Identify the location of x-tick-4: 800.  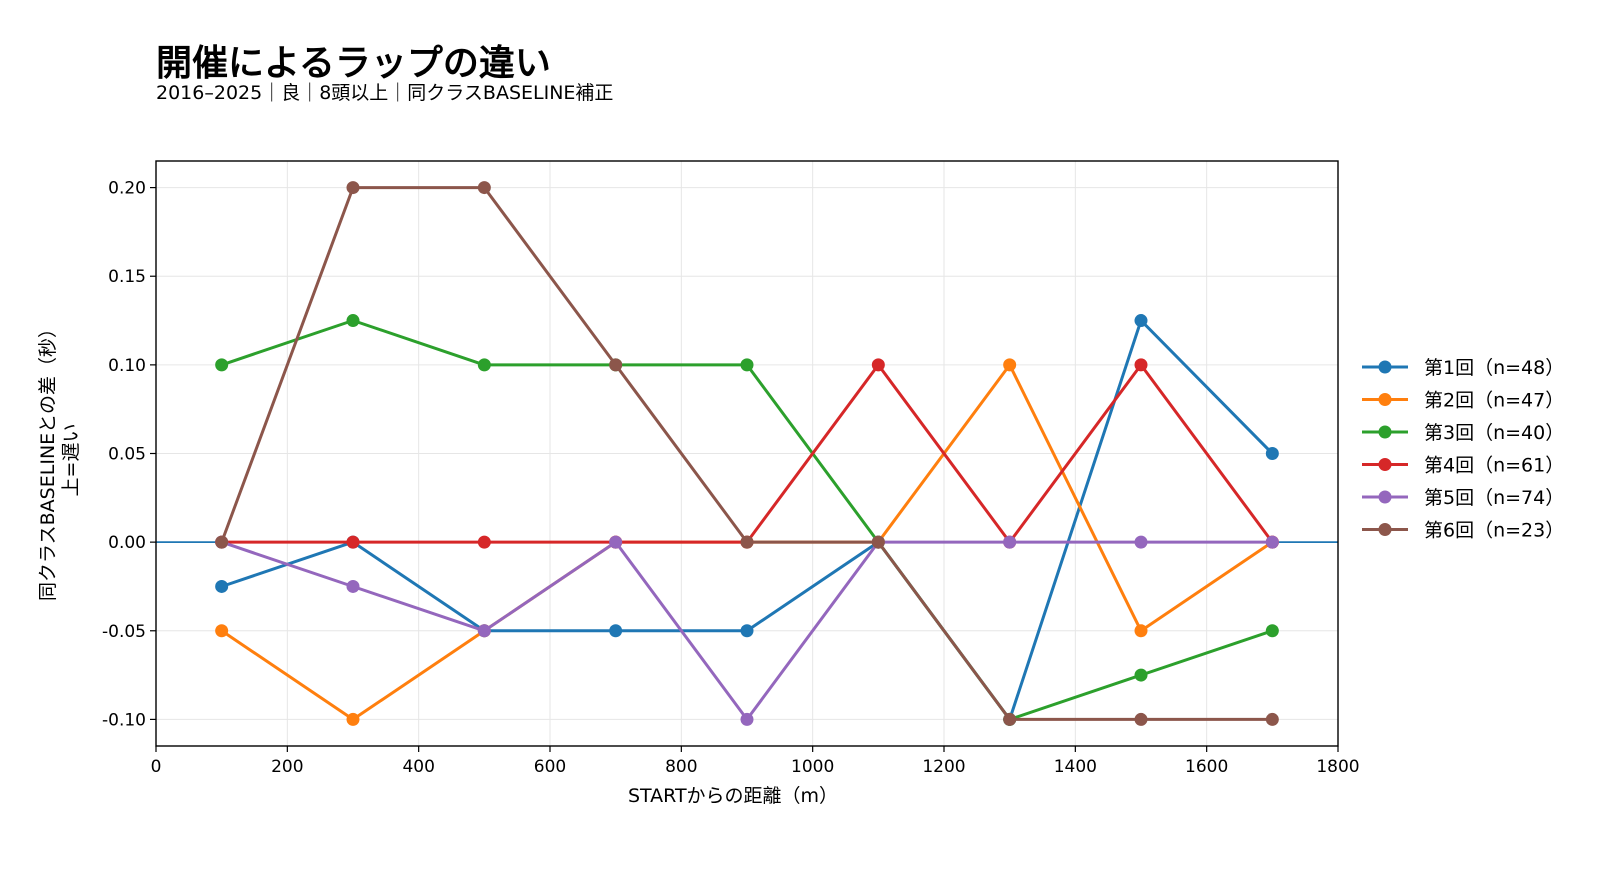
(681, 761).